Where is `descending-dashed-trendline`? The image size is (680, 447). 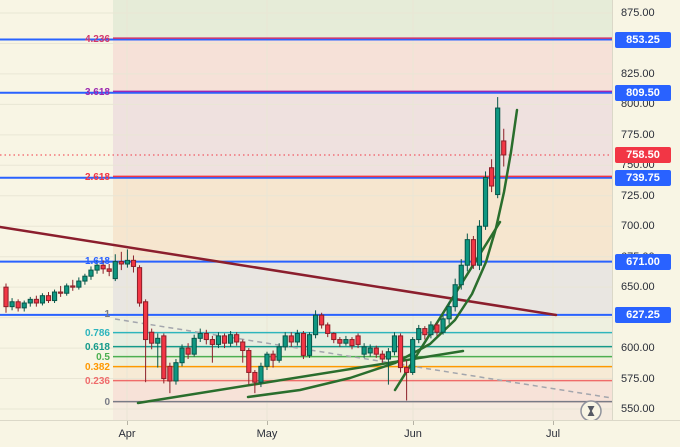
descending-dashed-trendline is located at coordinates (363, 358).